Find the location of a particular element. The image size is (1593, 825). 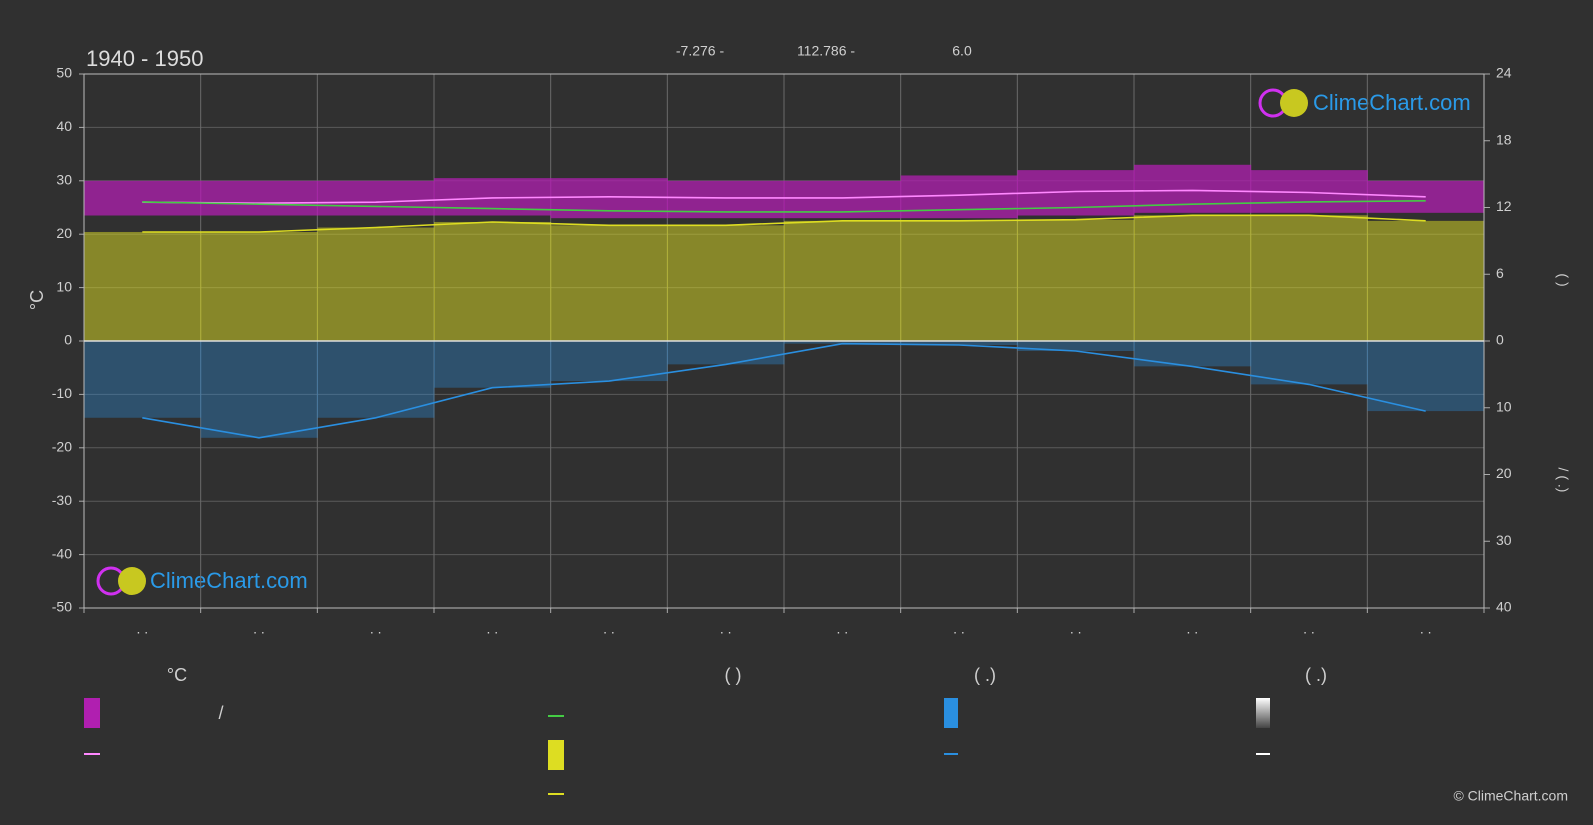

logo-top: ClimeChart.com is located at coordinates (1364, 103).